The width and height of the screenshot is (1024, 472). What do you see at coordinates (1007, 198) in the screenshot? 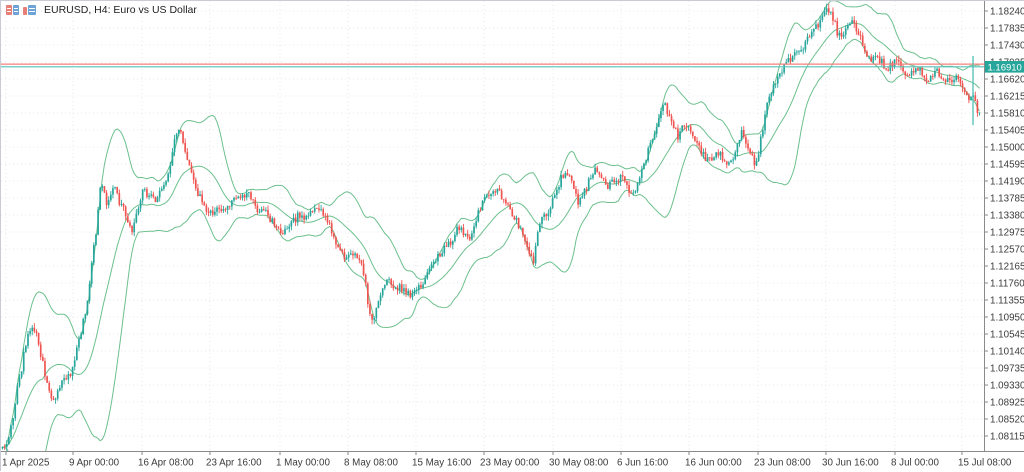
I see `svg-text: 1.13785` at bounding box center [1007, 198].